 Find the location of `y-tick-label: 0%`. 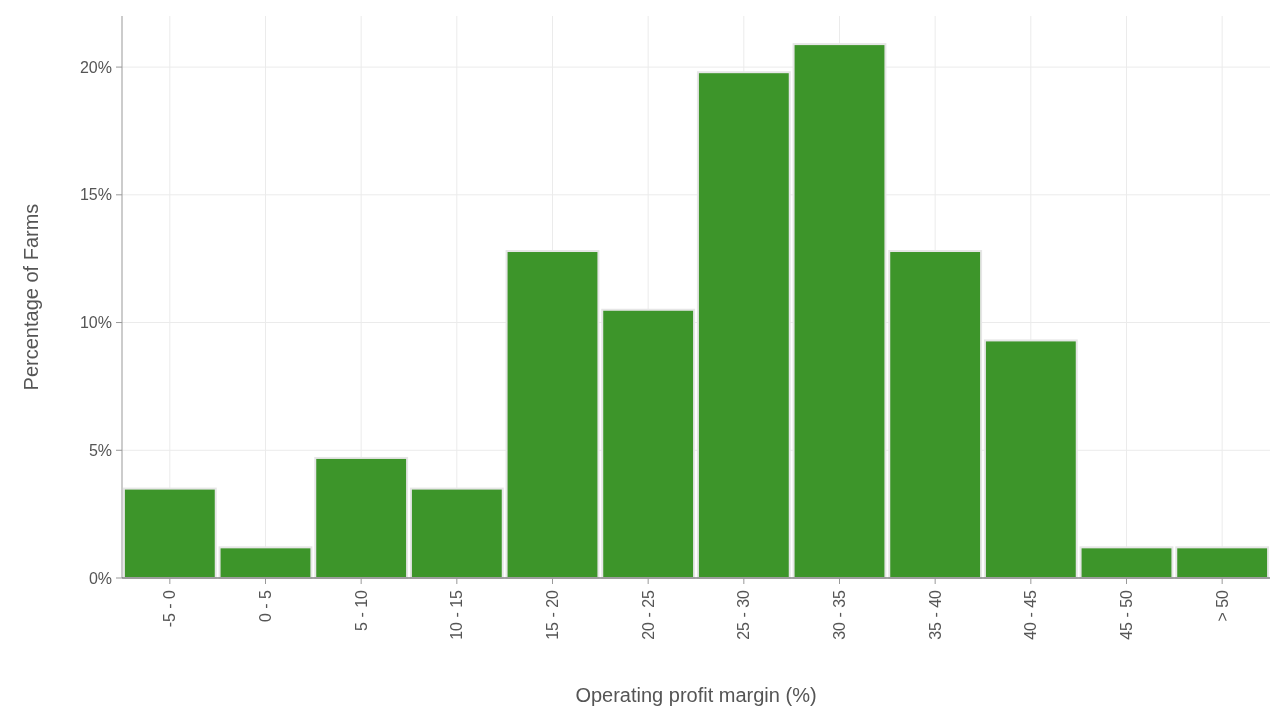

y-tick-label: 0% is located at coordinates (100, 578).